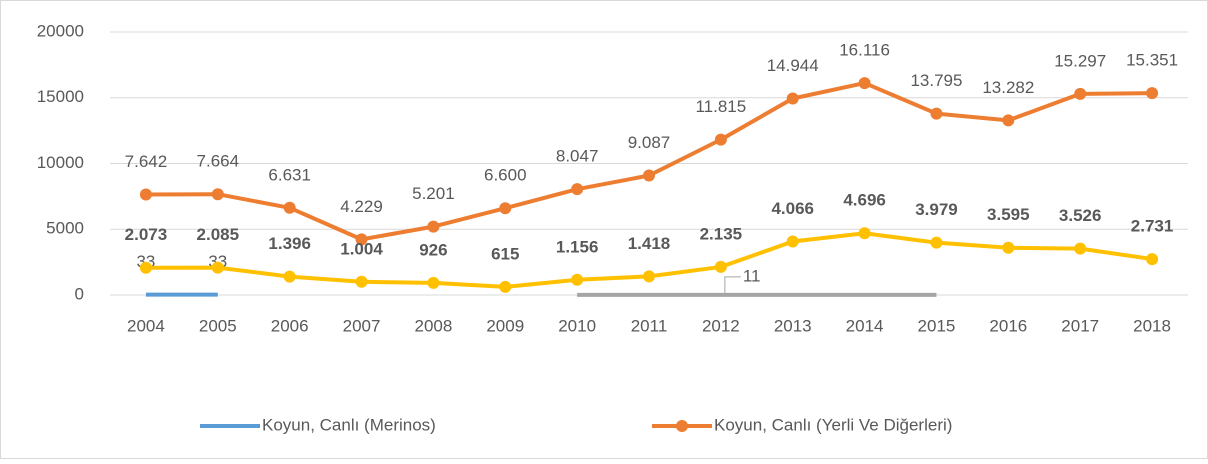 Image resolution: width=1208 pixels, height=464 pixels. I want to click on data-label: 11.815, so click(720, 106).